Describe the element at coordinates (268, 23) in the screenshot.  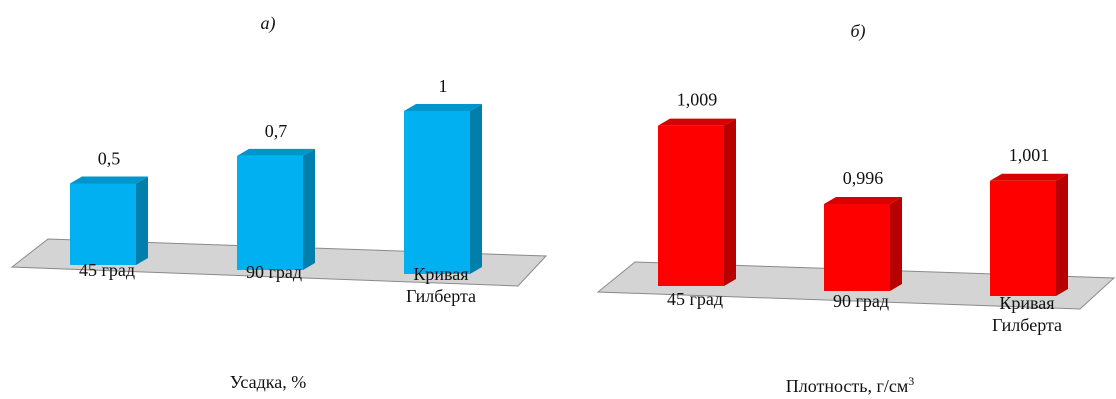
I see `panel-label-a: а)` at that location.